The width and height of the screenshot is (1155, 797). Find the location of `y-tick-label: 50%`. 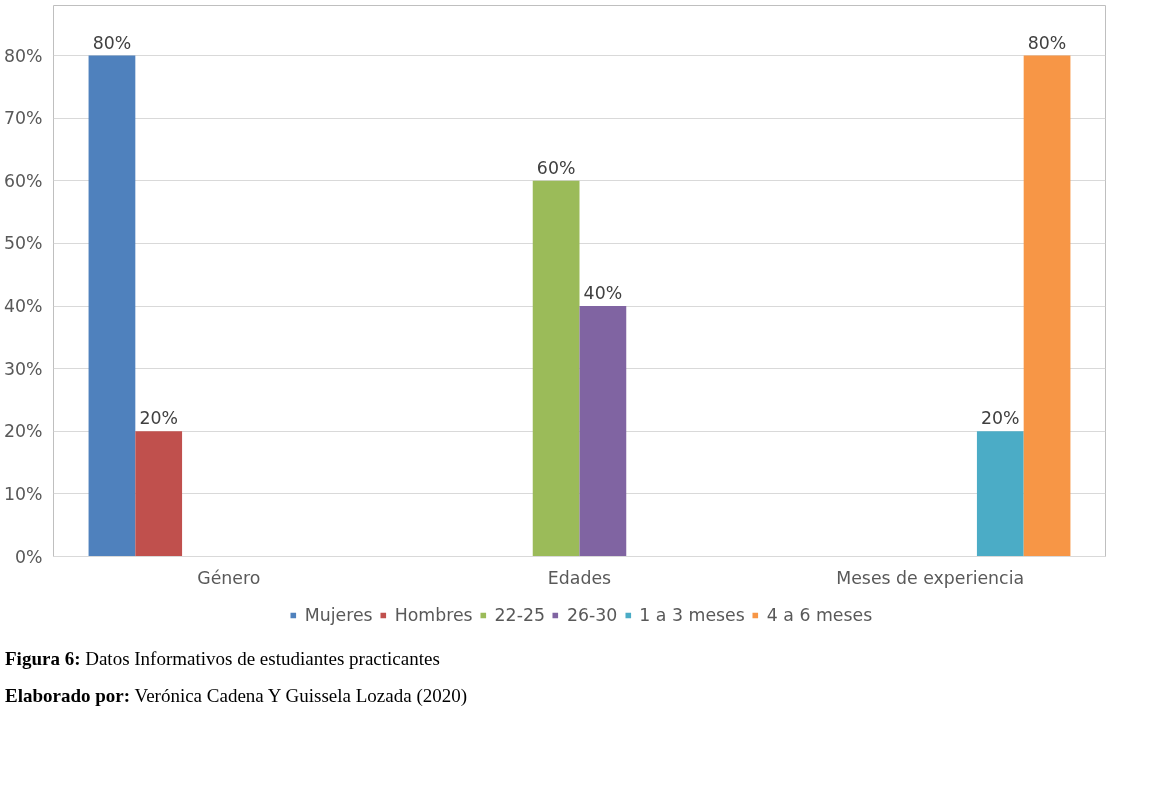

y-tick-label: 50% is located at coordinates (23, 243).